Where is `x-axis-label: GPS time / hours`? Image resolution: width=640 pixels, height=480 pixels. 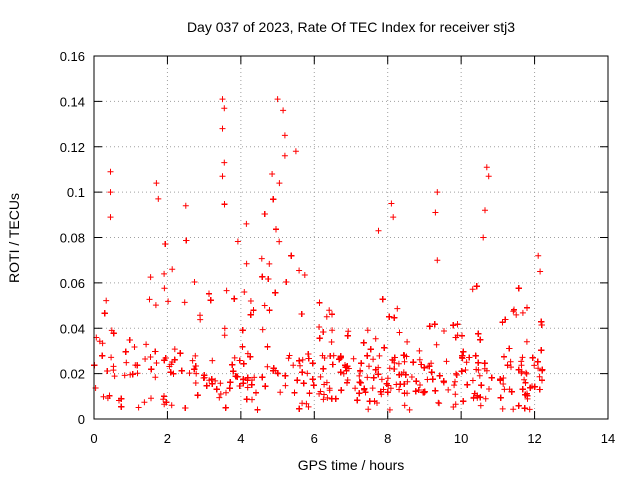
x-axis-label: GPS time / hours is located at coordinates (351, 465).